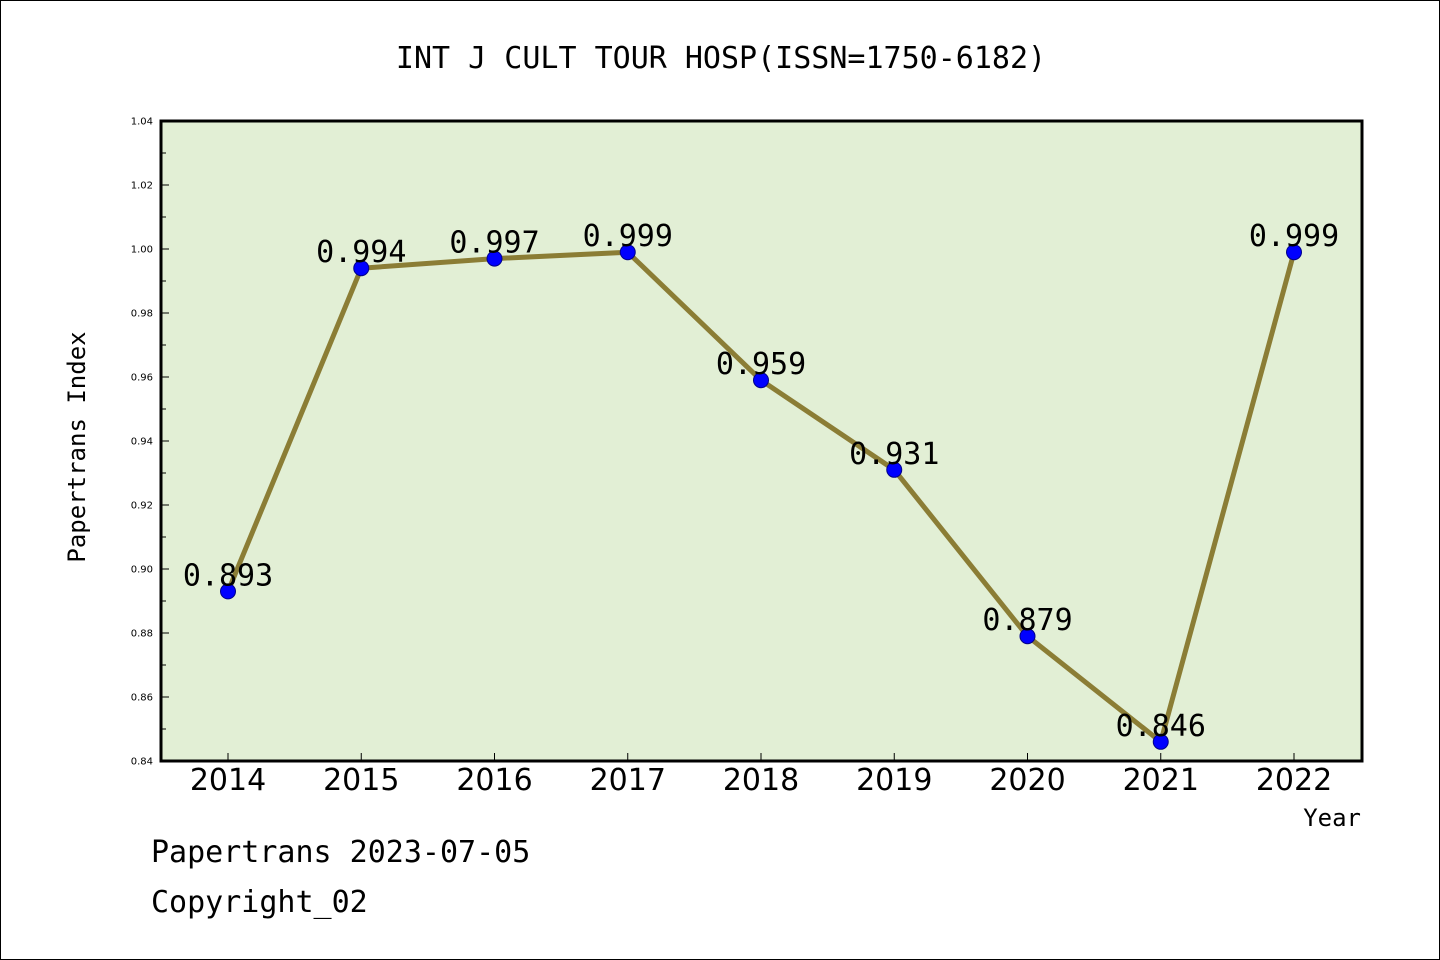 This screenshot has width=1440, height=960. I want to click on x-tick-label: 2021, so click(1161, 780).